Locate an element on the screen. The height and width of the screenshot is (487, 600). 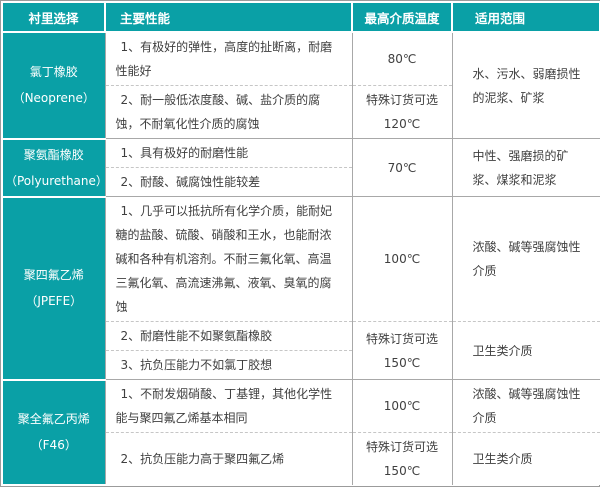
material-name: 氯丁橡胶 is located at coordinates (53, 72).